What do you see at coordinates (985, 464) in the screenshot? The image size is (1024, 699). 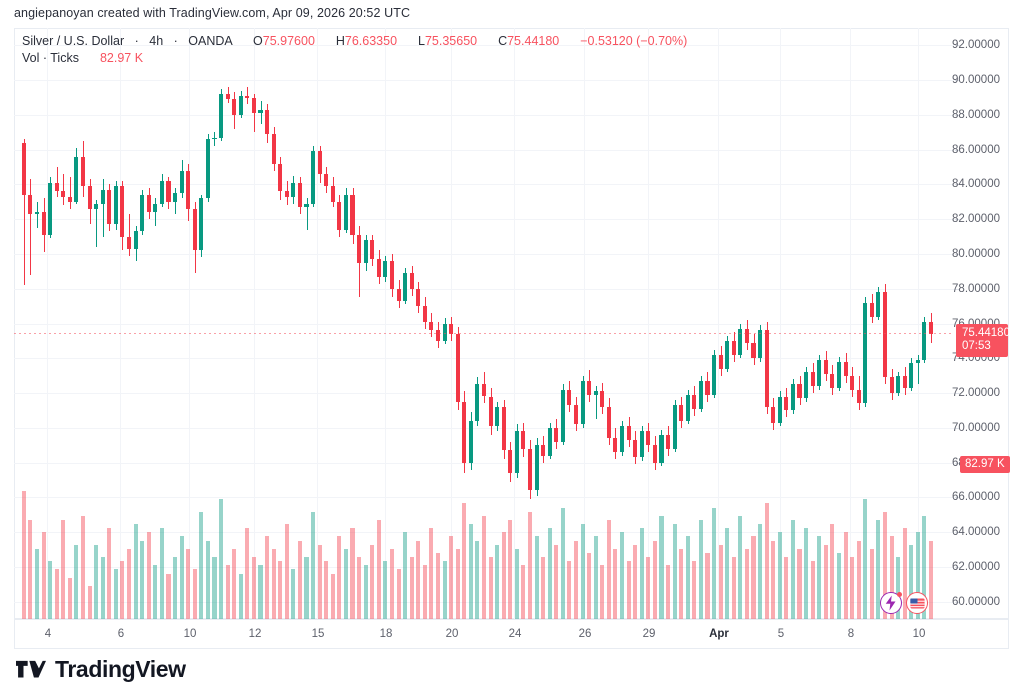 I see `volume-value-tag: 82.97 K` at bounding box center [985, 464].